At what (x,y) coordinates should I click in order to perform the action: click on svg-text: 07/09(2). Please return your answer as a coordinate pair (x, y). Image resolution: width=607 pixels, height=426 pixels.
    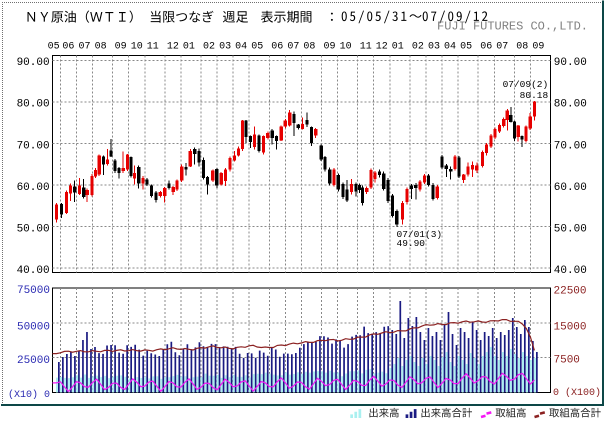
    Looking at the image, I should click on (526, 84).